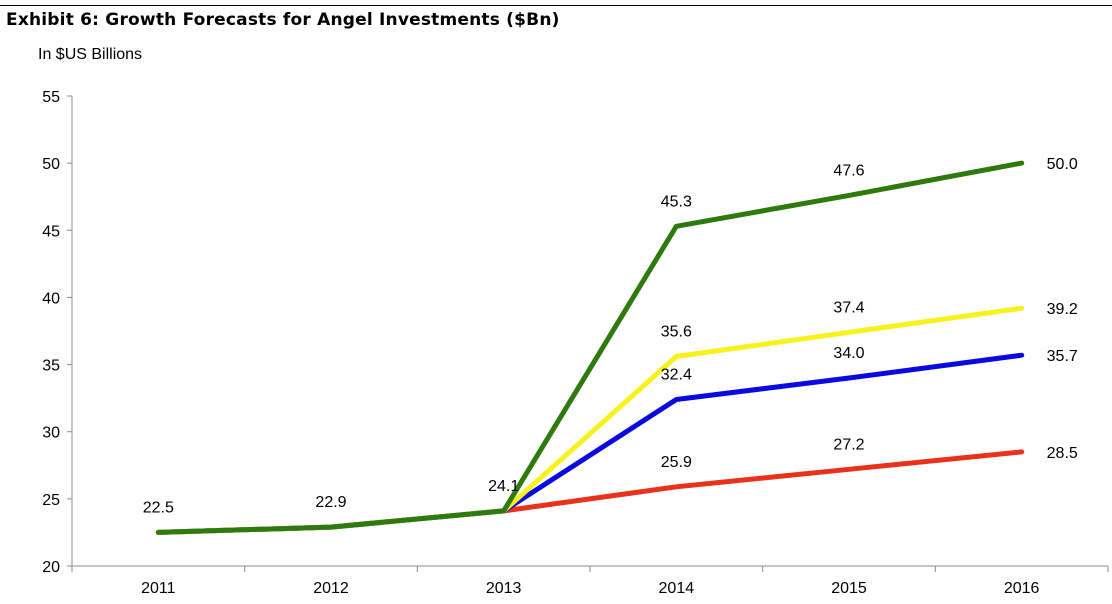 The height and width of the screenshot is (604, 1112). Describe the element at coordinates (331, 588) in the screenshot. I see `x-tick-label: 2012` at that location.